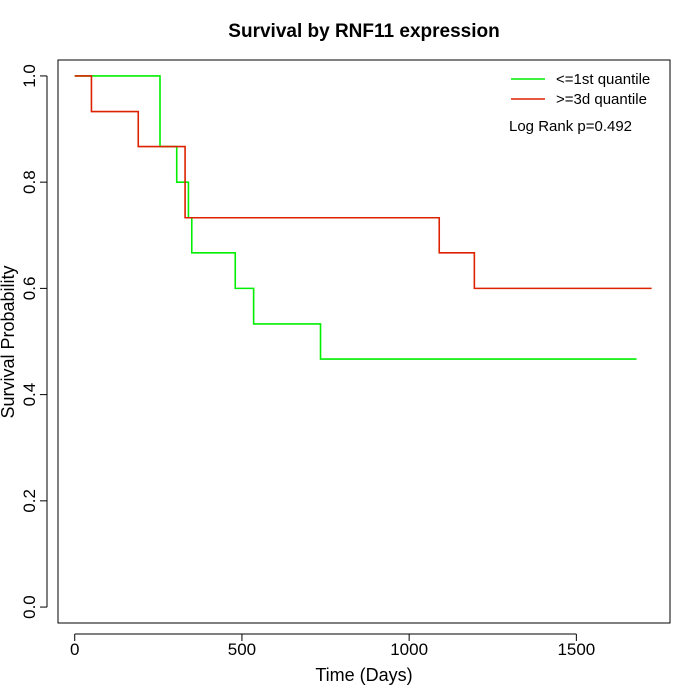 The width and height of the screenshot is (700, 700). What do you see at coordinates (363, 675) in the screenshot?
I see `x-axis-label: Time (Days)` at bounding box center [363, 675].